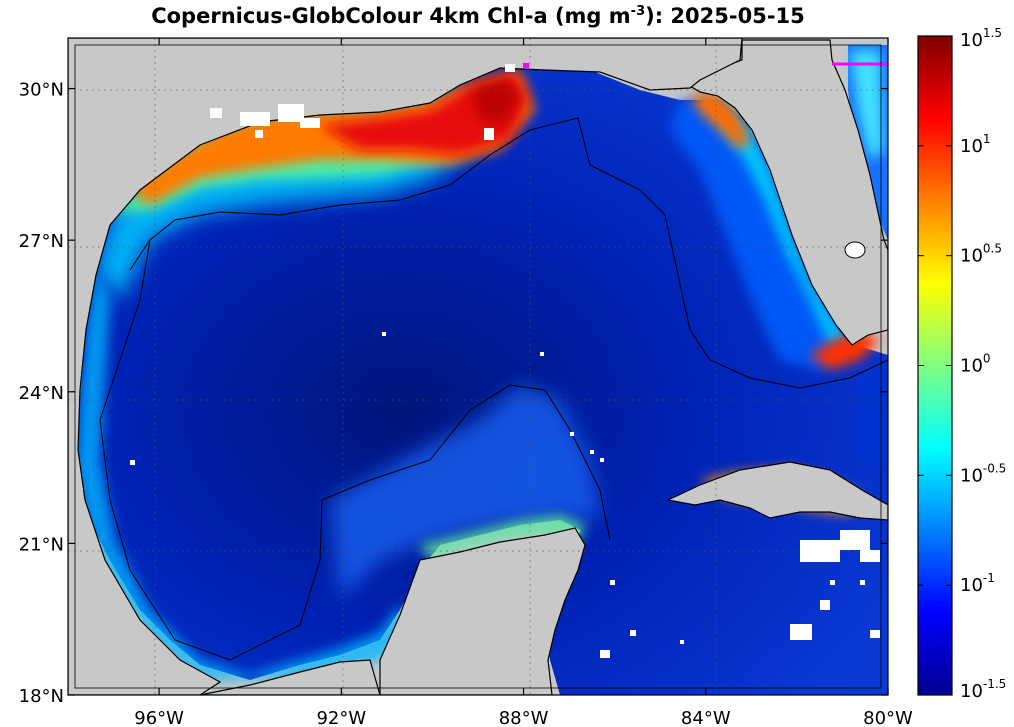  What do you see at coordinates (290, 677) in the screenshot?
I see `central-america-south` at bounding box center [290, 677].